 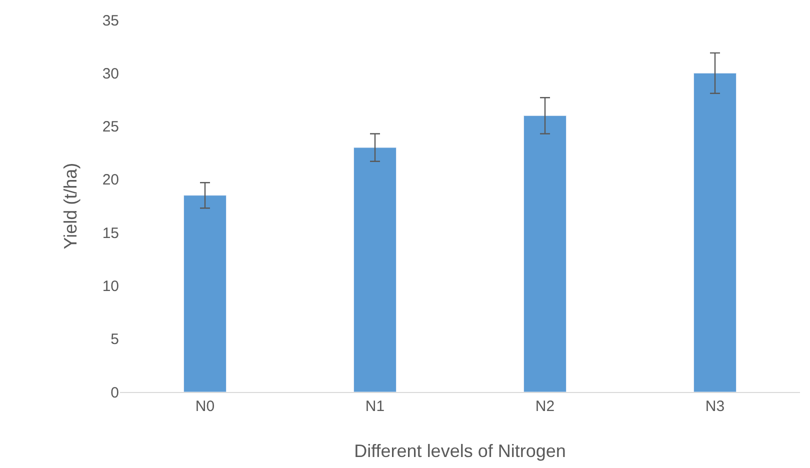 What do you see at coordinates (70, 206) in the screenshot?
I see `y-axis-title: Yield (t/ha)` at bounding box center [70, 206].